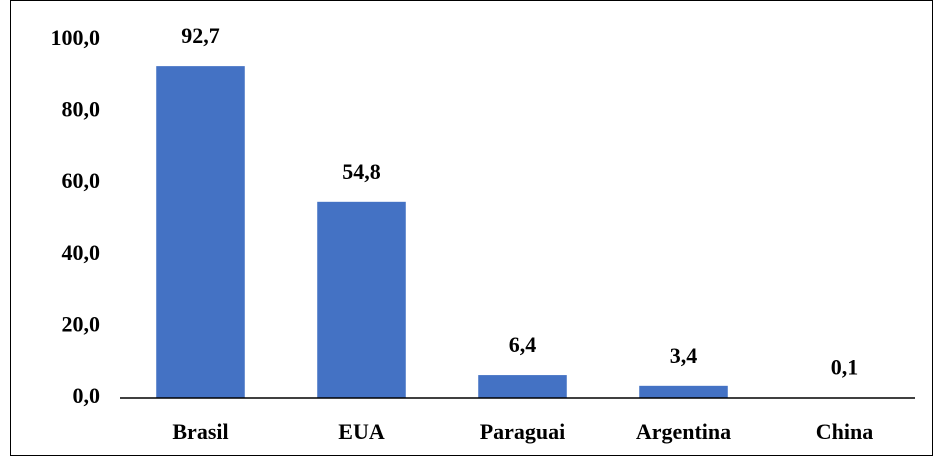 The height and width of the screenshot is (457, 937). Describe the element at coordinates (81, 323) in the screenshot. I see `y-tick-label: 20,0` at that location.